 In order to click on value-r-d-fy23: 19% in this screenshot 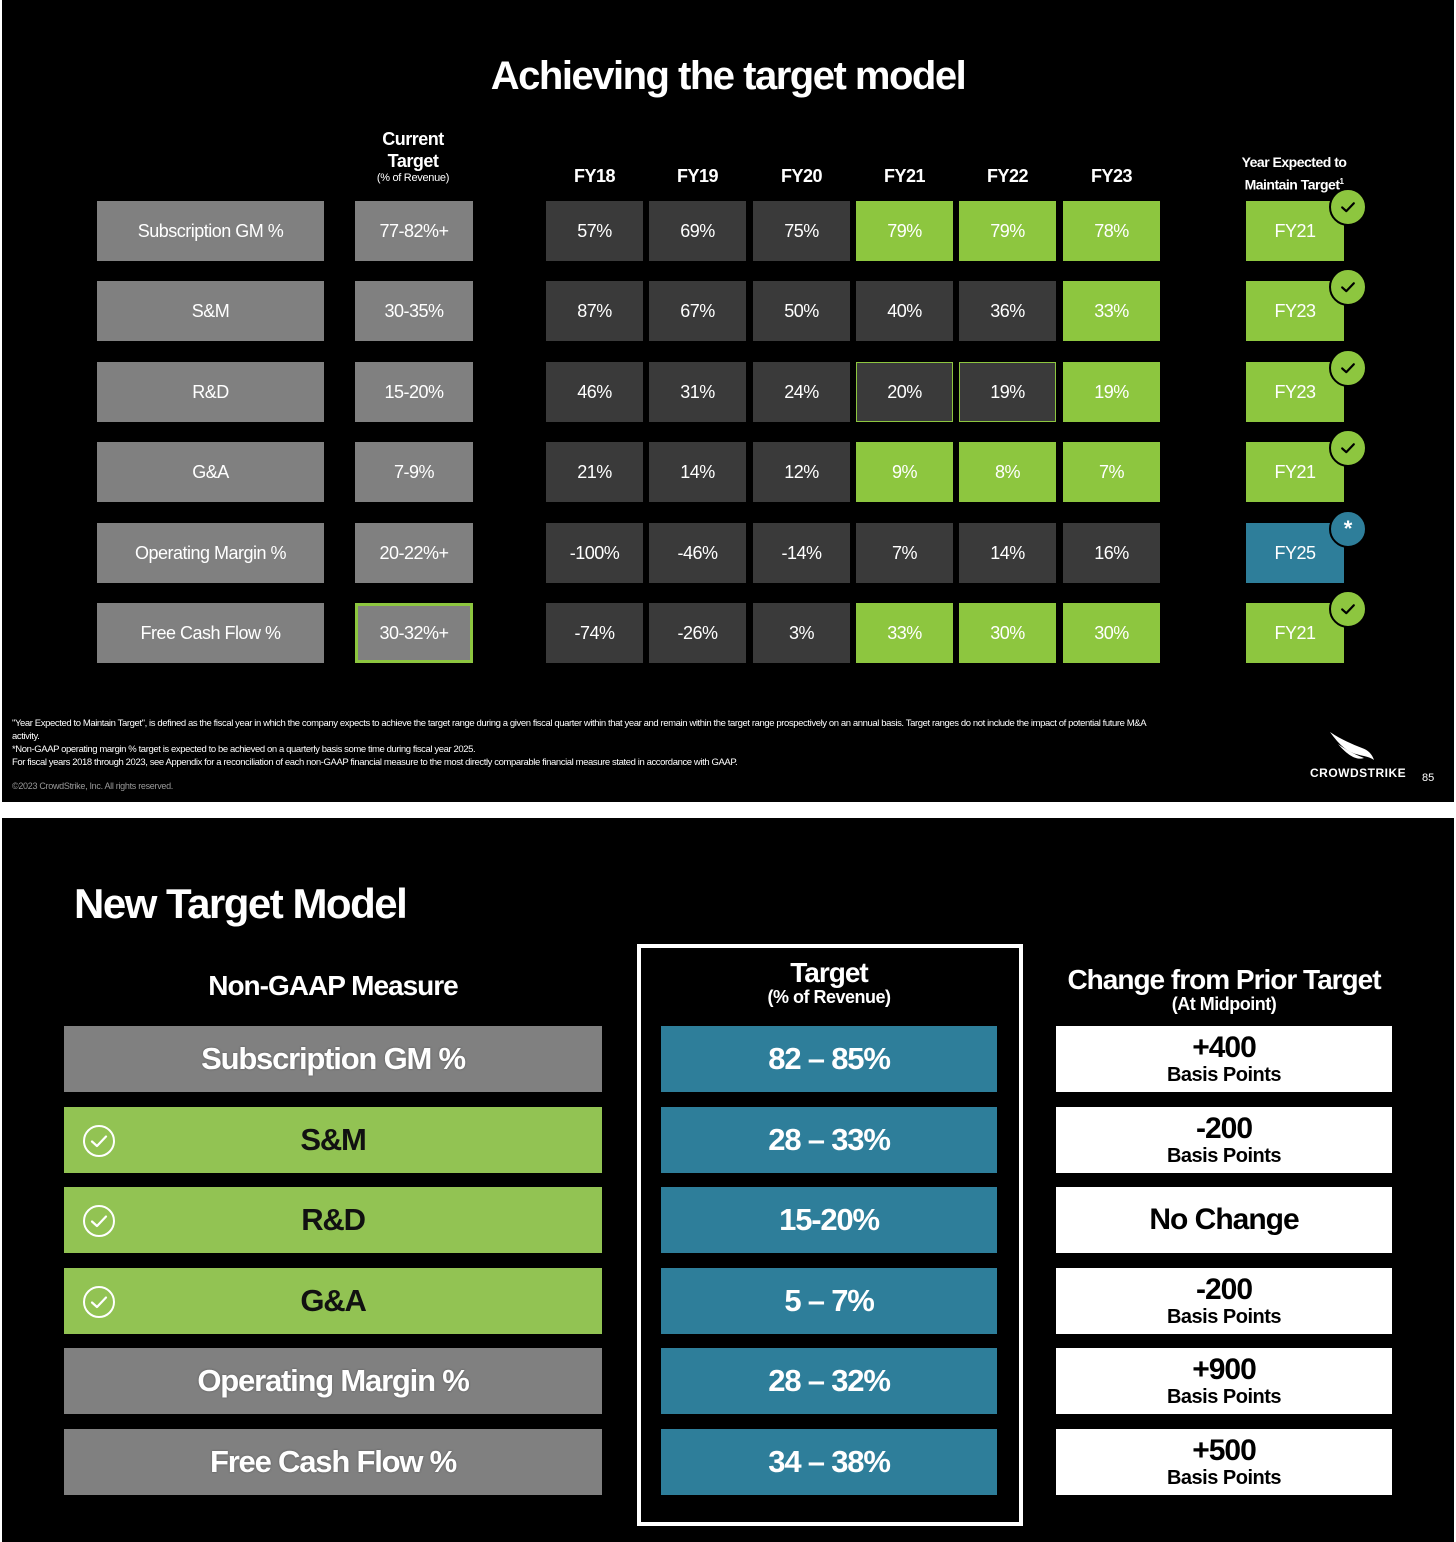, I will do `click(1111, 392)`.